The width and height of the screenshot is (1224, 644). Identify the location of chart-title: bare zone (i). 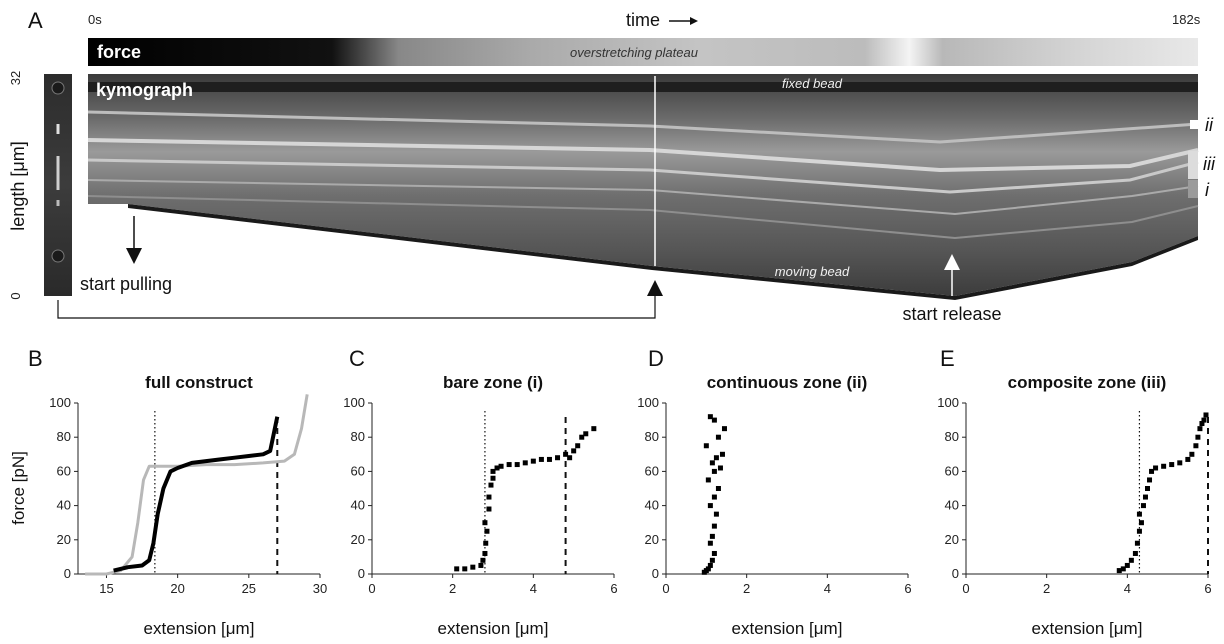
(493, 382).